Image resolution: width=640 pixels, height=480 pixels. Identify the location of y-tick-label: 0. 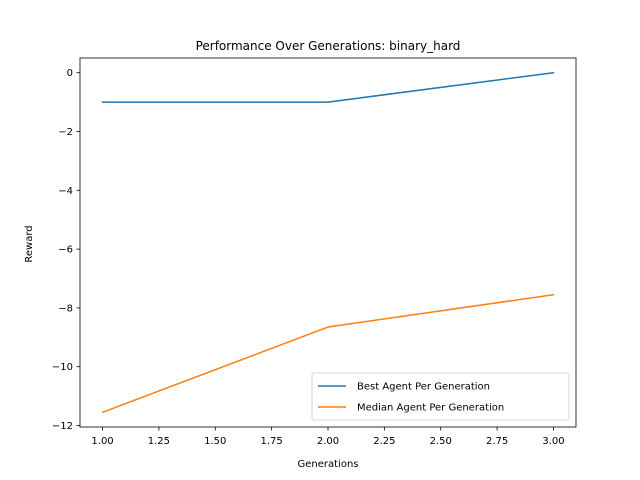
(70, 73).